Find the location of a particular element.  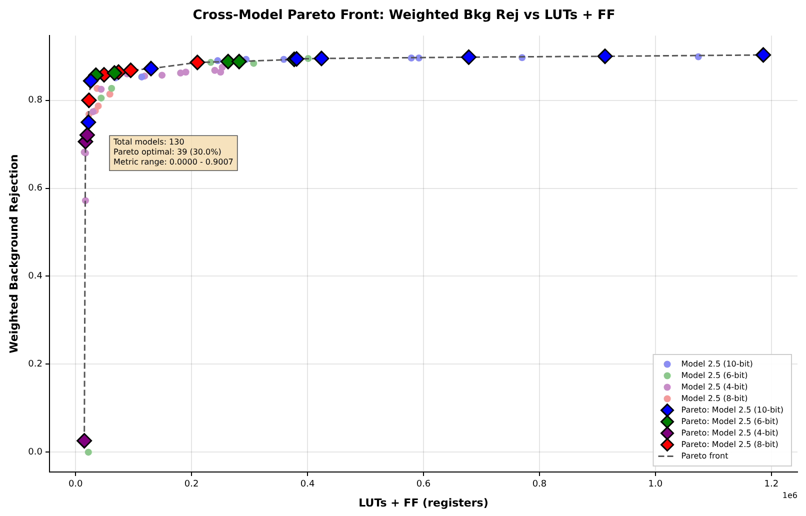

y-tick-label: 0.0 is located at coordinates (35, 453).